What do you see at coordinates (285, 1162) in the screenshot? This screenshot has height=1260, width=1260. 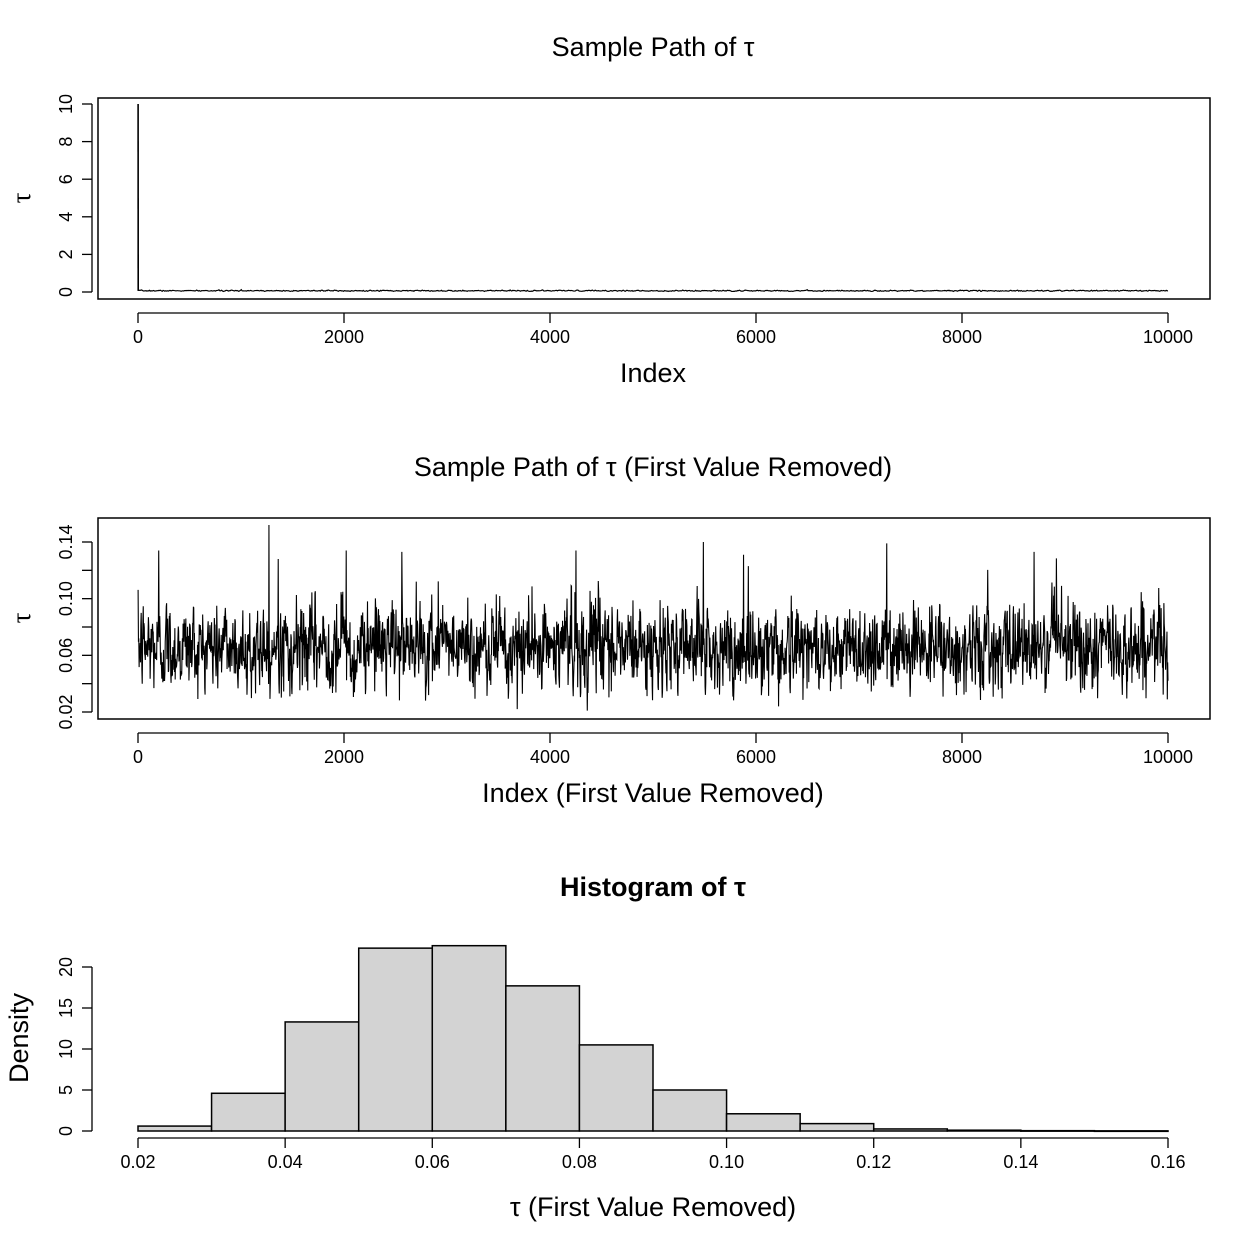 I see `panel3-x-tick-label: 0.04` at bounding box center [285, 1162].